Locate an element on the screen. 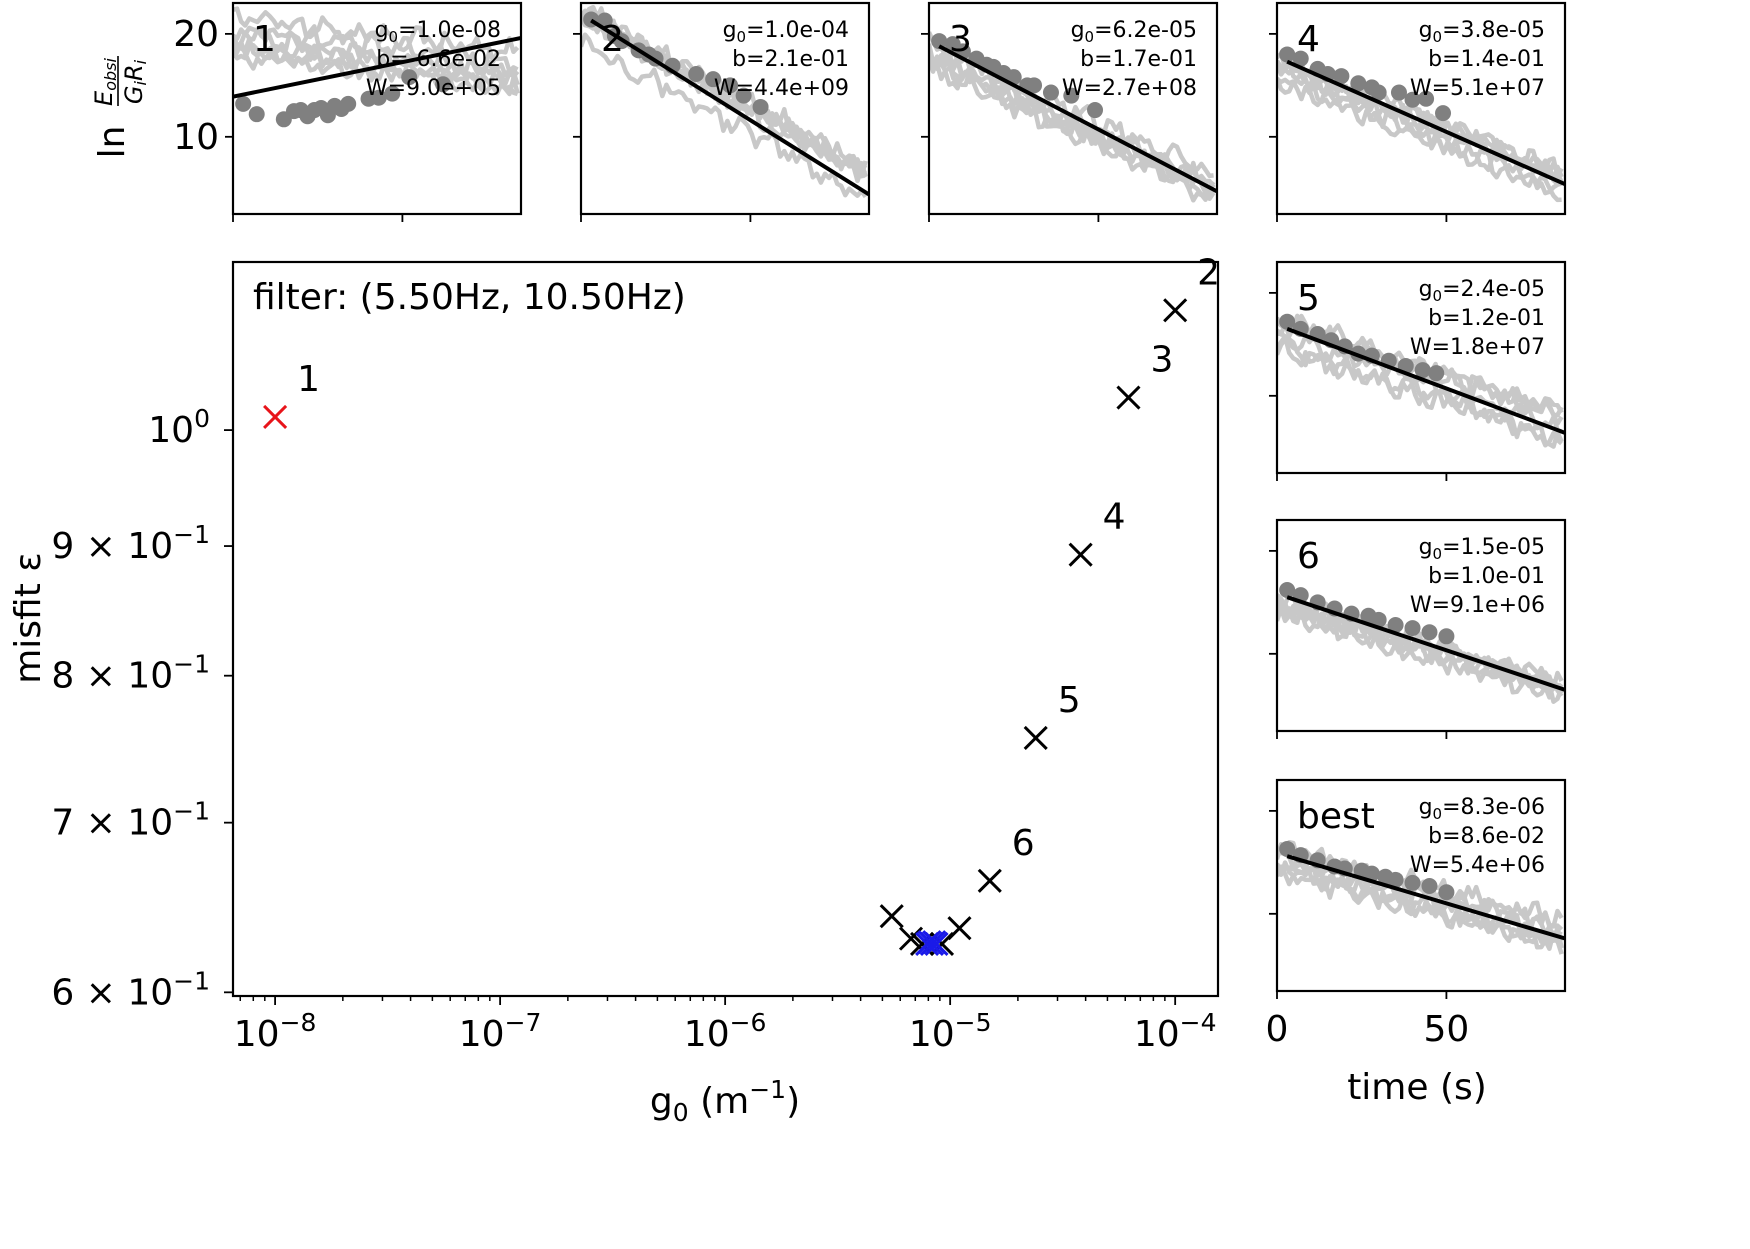 This screenshot has width=1750, height=1249. W-value: 4.4e+09 is located at coordinates (801, 88).